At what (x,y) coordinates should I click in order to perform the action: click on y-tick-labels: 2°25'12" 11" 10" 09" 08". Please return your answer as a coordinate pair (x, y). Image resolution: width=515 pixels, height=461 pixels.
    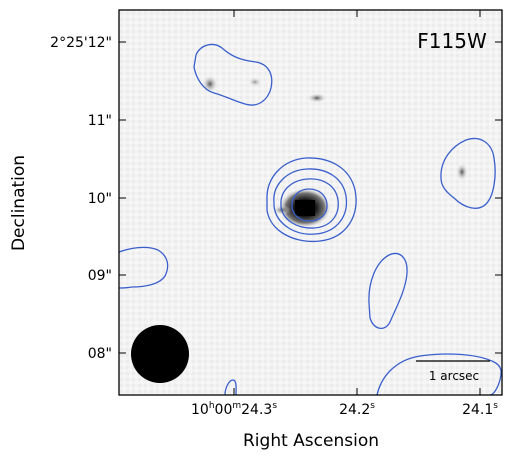
    Looking at the image, I should click on (81, 198).